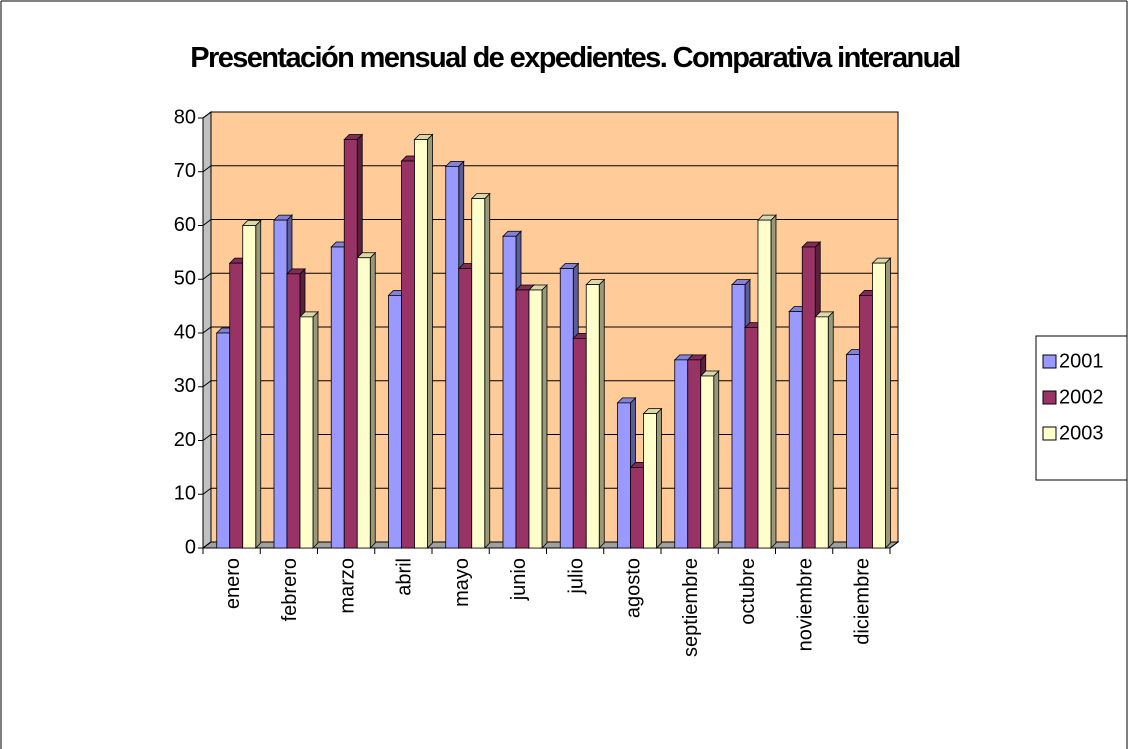 The image size is (1128, 749). What do you see at coordinates (462, 582) in the screenshot?
I see `x-tick-label: mayo` at bounding box center [462, 582].